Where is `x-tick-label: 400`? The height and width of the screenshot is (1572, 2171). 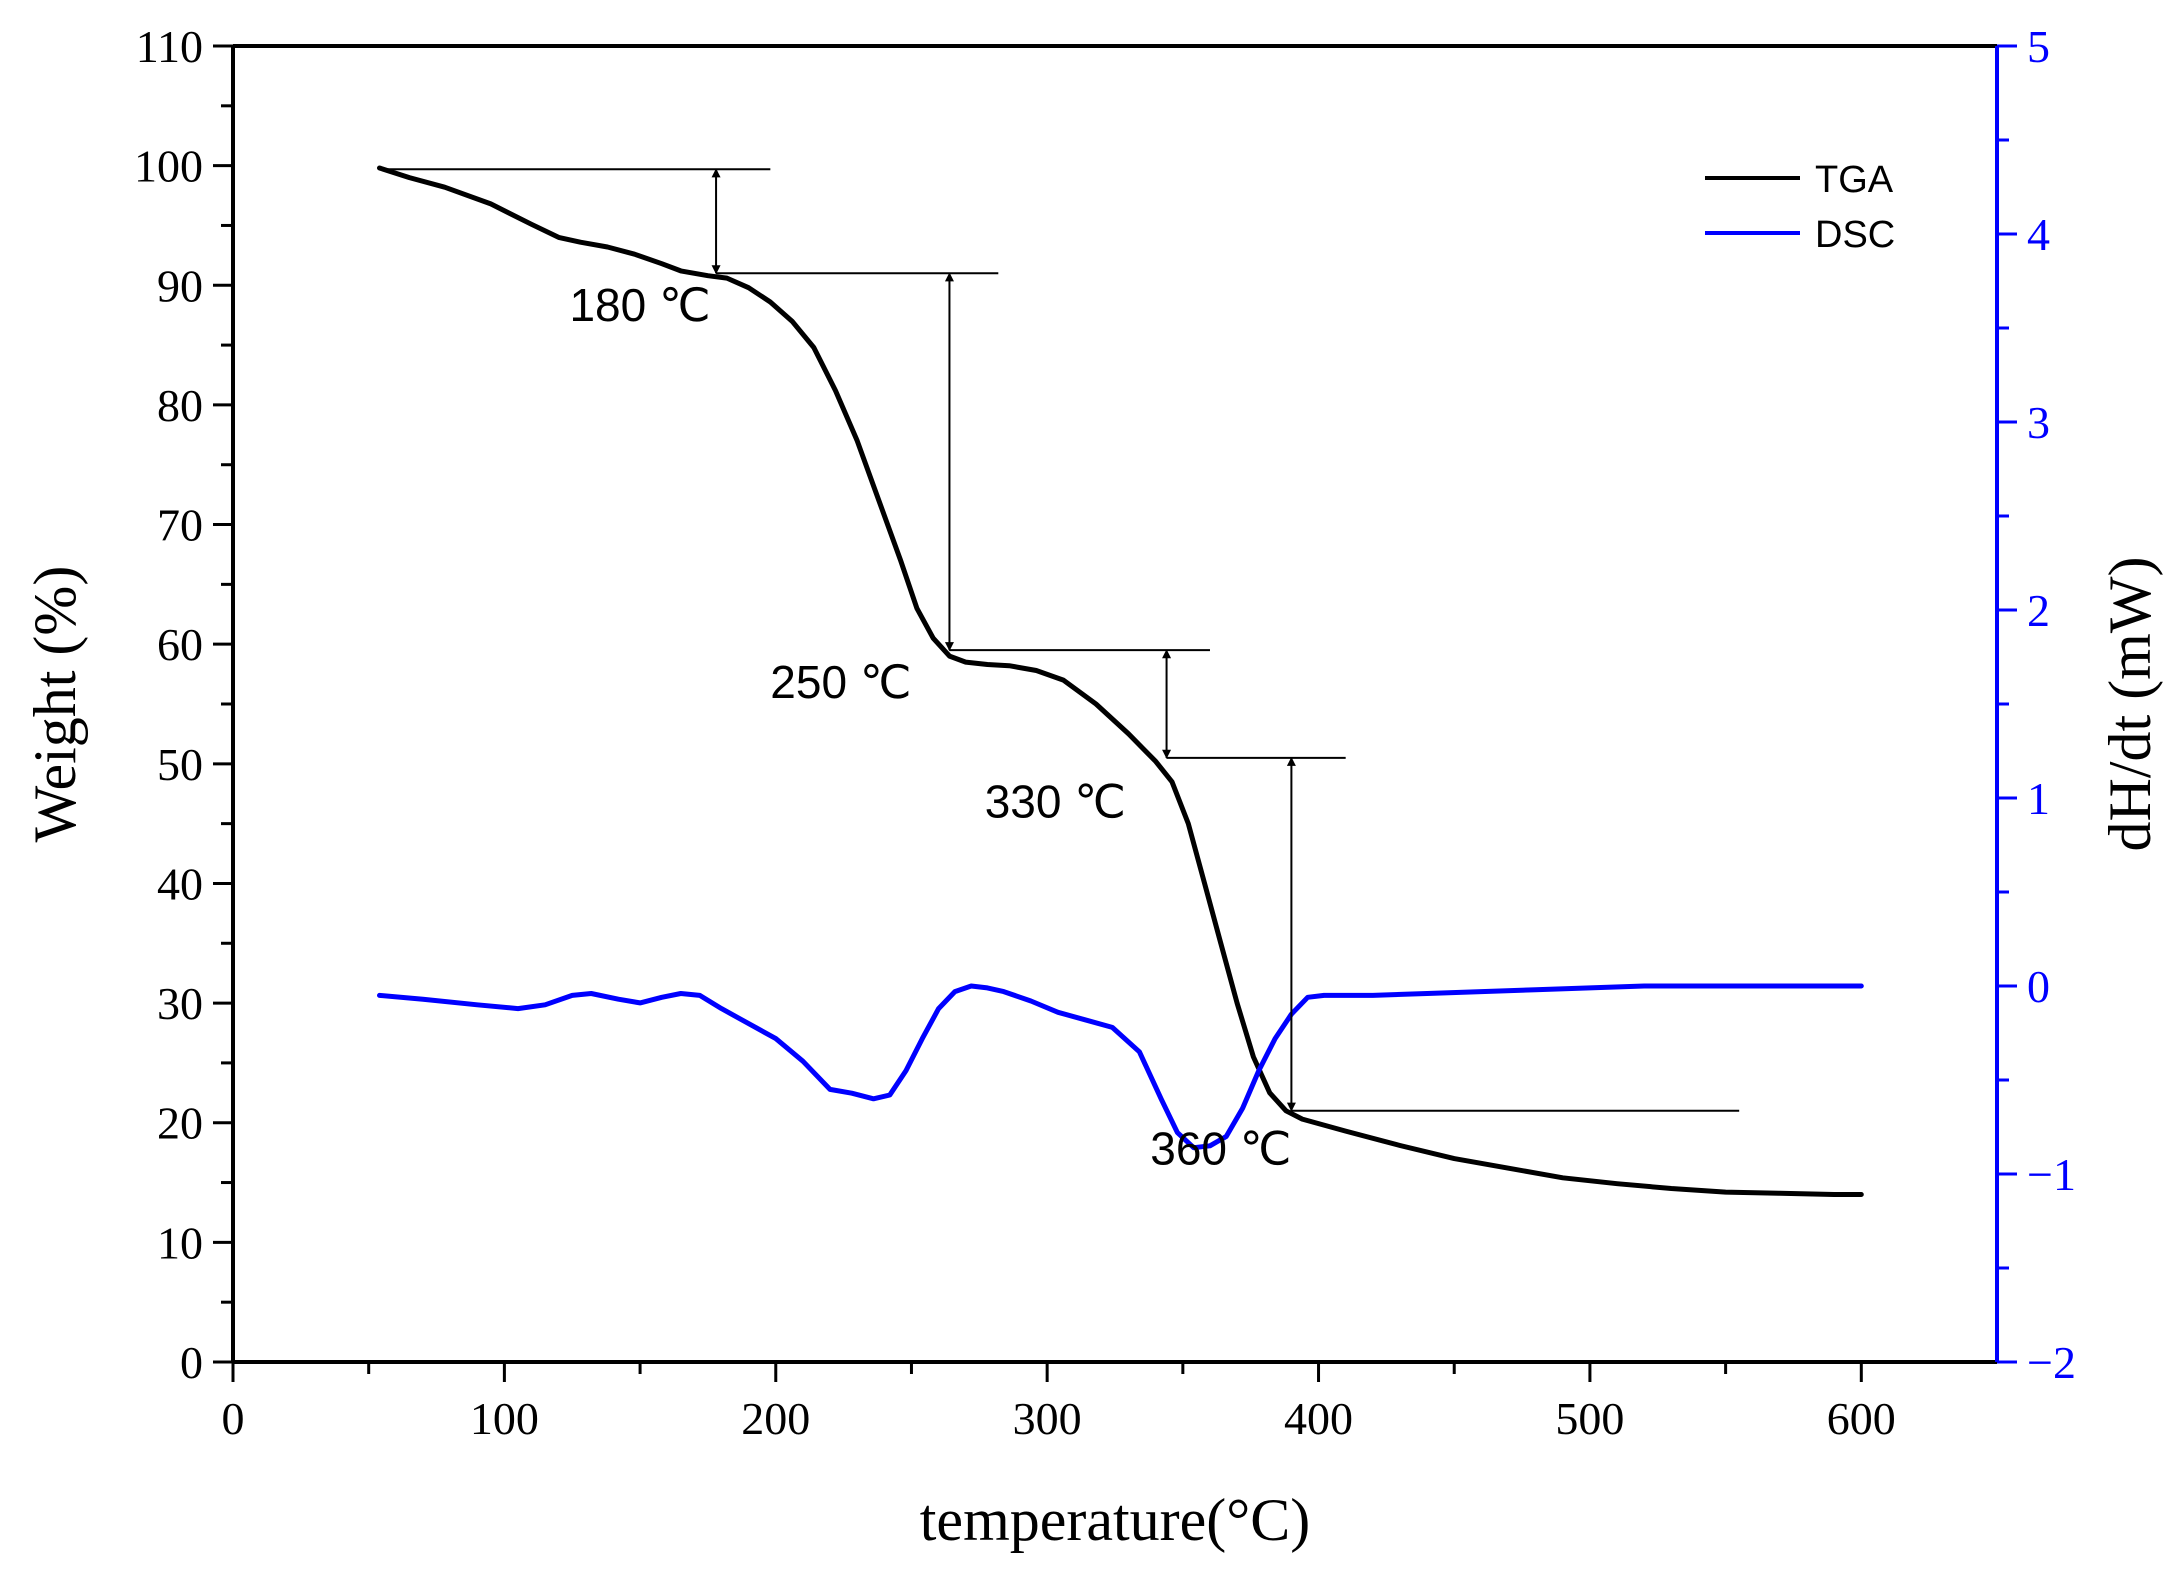
x-tick-label: 400 is located at coordinates (1318, 1418).